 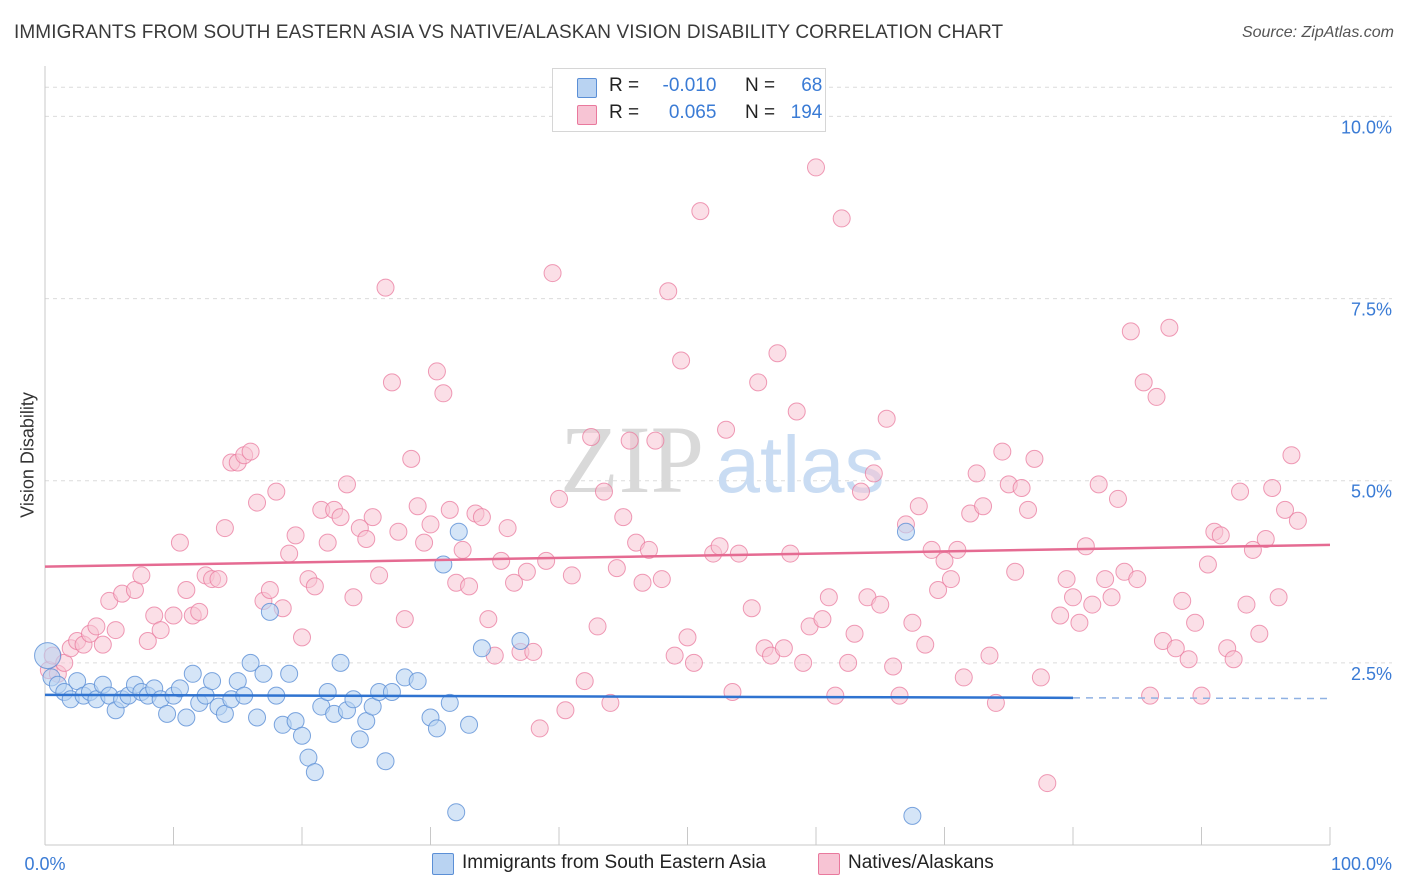 What do you see at coordinates (760, 112) in the screenshot?
I see `legend-n-label-2: N =` at bounding box center [760, 112].